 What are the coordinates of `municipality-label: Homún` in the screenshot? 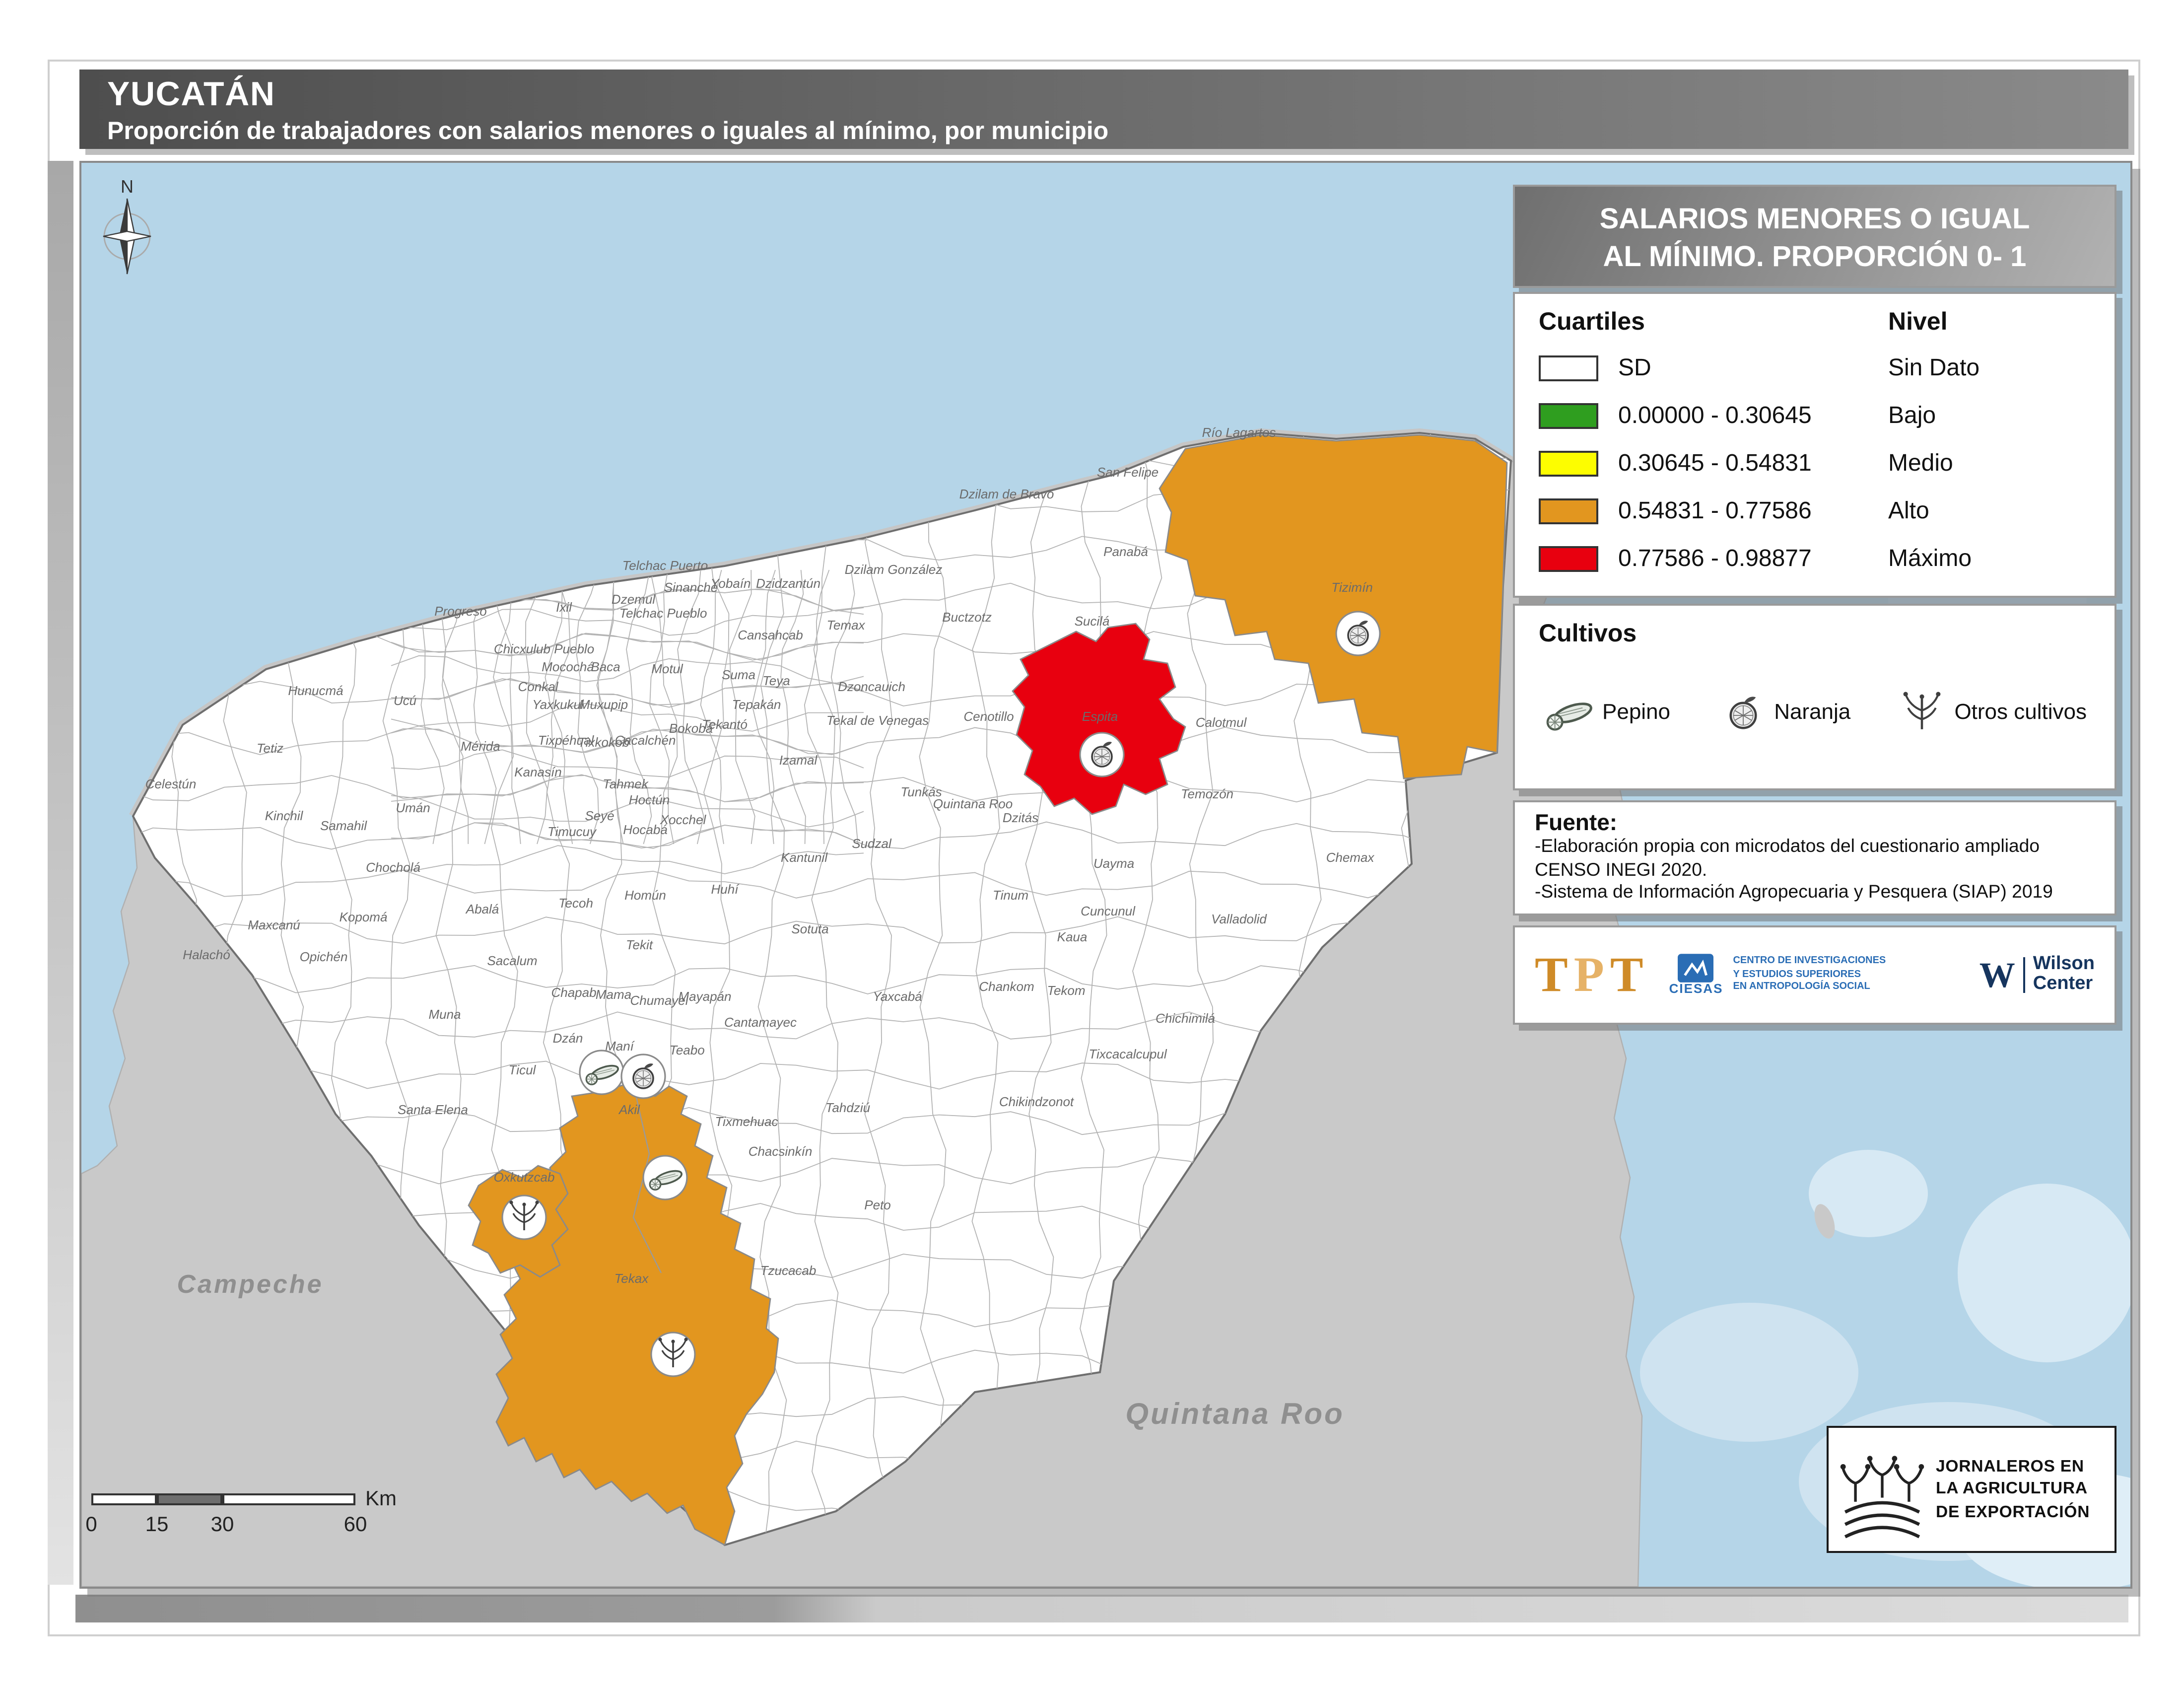 It's located at (645, 895).